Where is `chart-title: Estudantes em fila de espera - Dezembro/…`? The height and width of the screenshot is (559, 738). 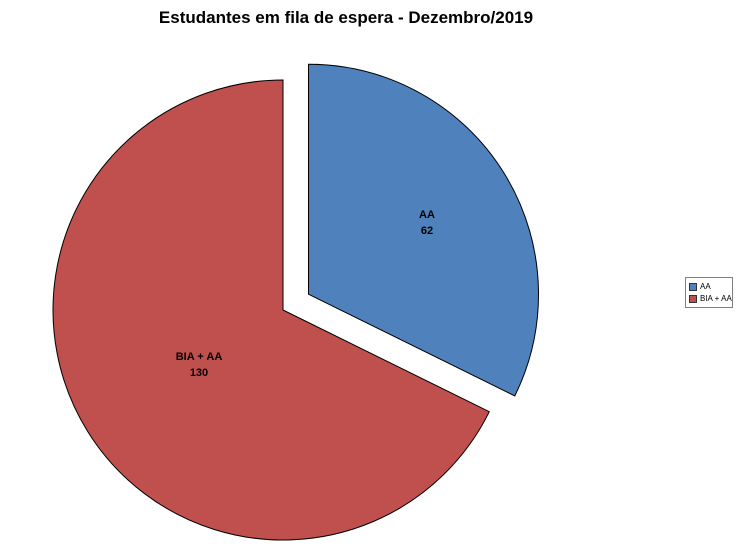
chart-title: Estudantes em fila de espera - Dezembro/… is located at coordinates (346, 17).